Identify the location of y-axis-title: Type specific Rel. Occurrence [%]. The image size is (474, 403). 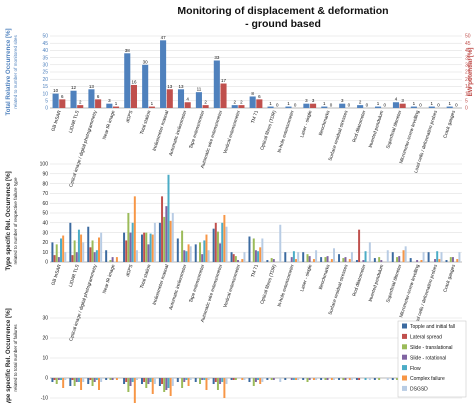
(8, 355).